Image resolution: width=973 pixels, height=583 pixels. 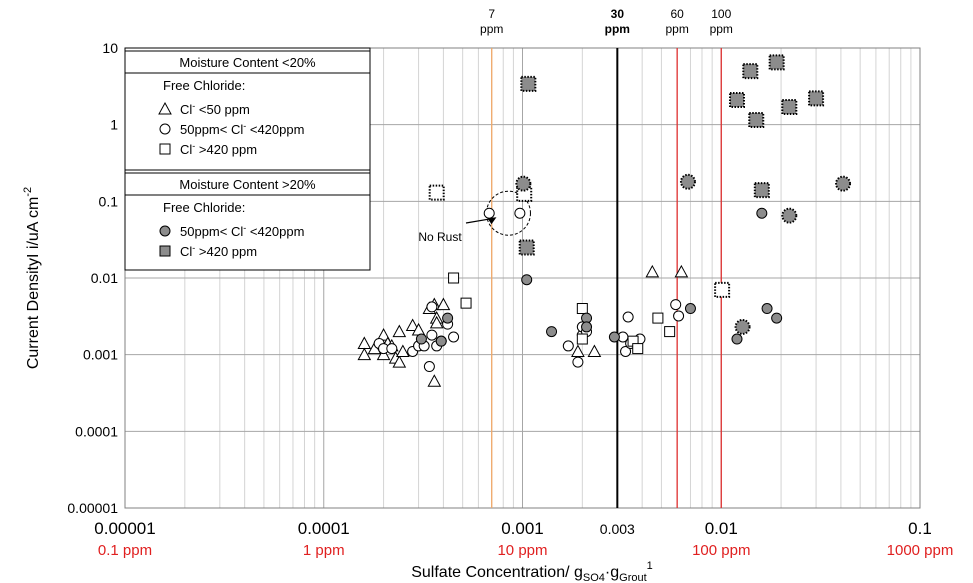 What do you see at coordinates (617, 529) in the screenshot?
I see `x-tick-label: 0.003` at bounding box center [617, 529].